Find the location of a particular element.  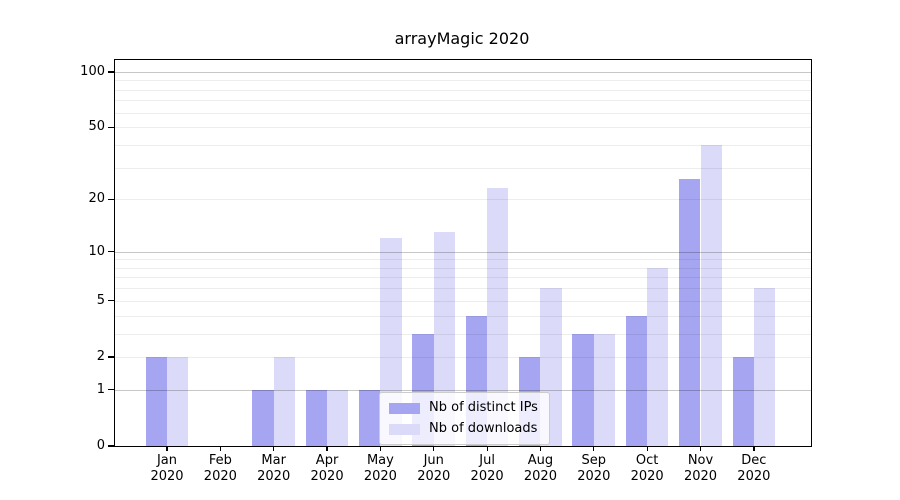

y-tick-label: 0 is located at coordinates (100, 445).